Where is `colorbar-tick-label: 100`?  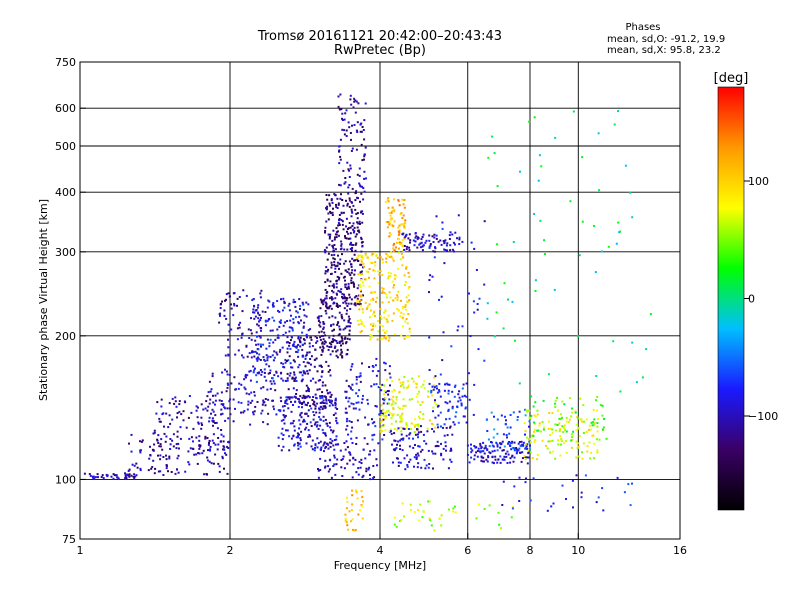 colorbar-tick-label: 100 is located at coordinates (758, 181).